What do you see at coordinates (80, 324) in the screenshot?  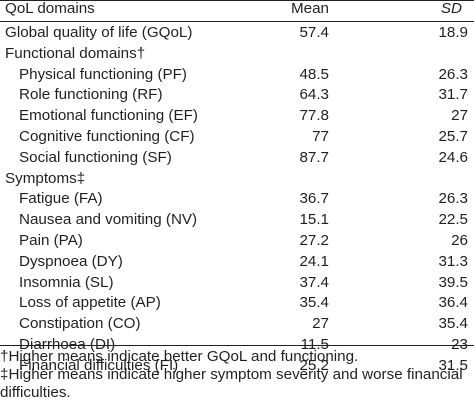 I see `row-label: Constipation (CO)` at bounding box center [80, 324].